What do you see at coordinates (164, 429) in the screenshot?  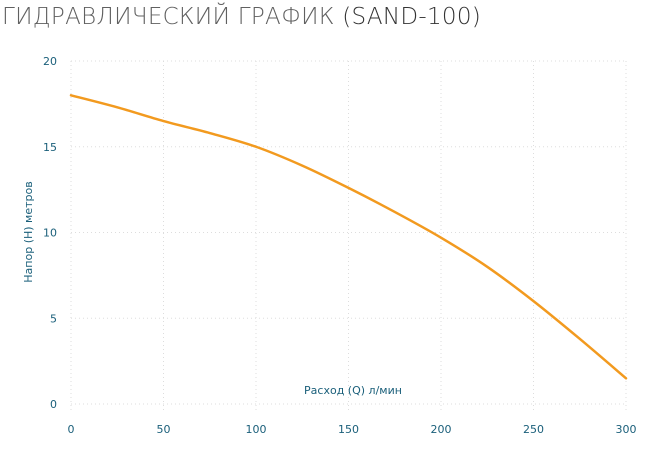 I see `x-tick-label: 50` at bounding box center [164, 429].